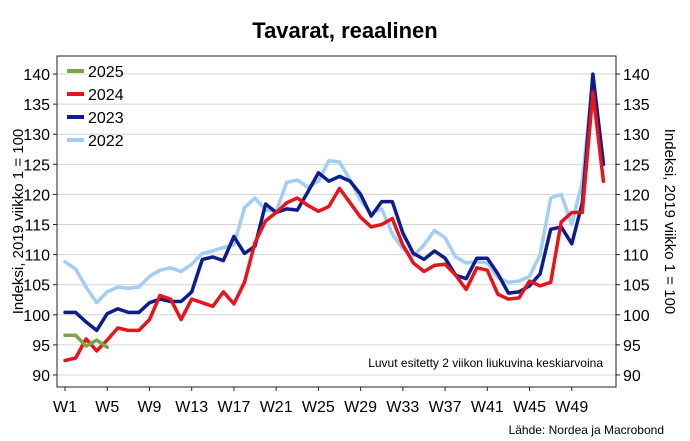 This screenshot has height=441, width=690. What do you see at coordinates (37, 226) in the screenshot?
I see `y-tick-label-left: 115` at bounding box center [37, 226].